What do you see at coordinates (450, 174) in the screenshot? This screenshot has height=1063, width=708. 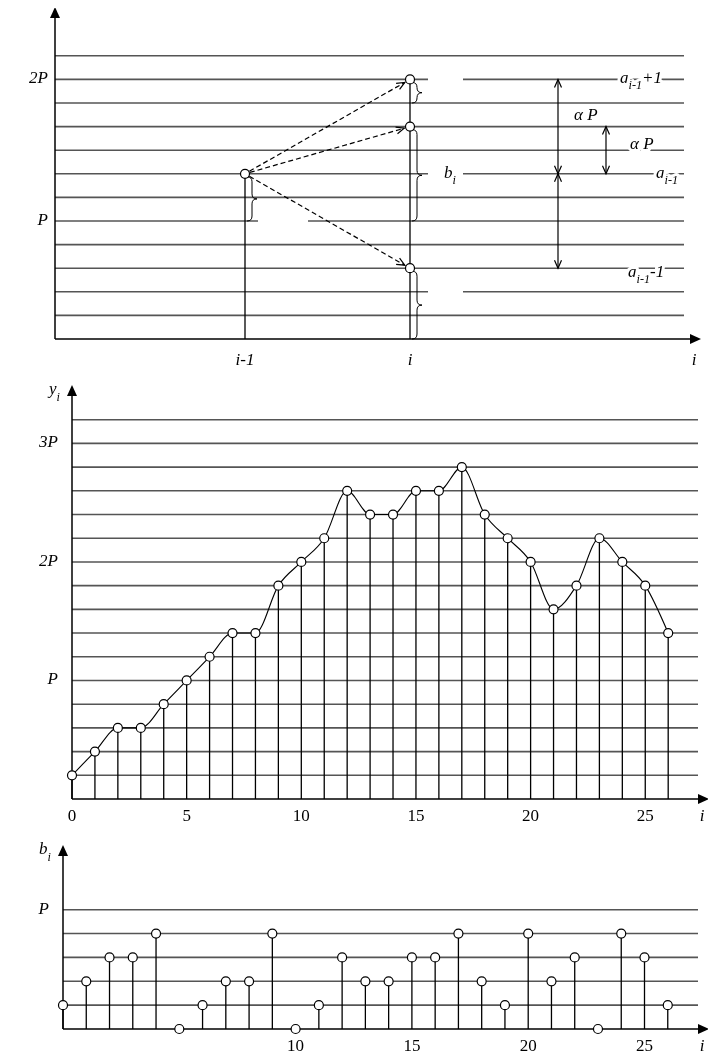 I see `text: b$_{i}$` at bounding box center [450, 174].